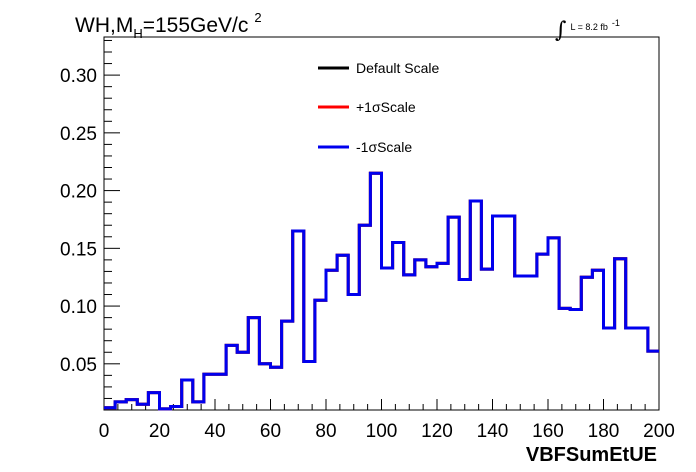  I want to click on x-tick-label: 200, so click(659, 431).